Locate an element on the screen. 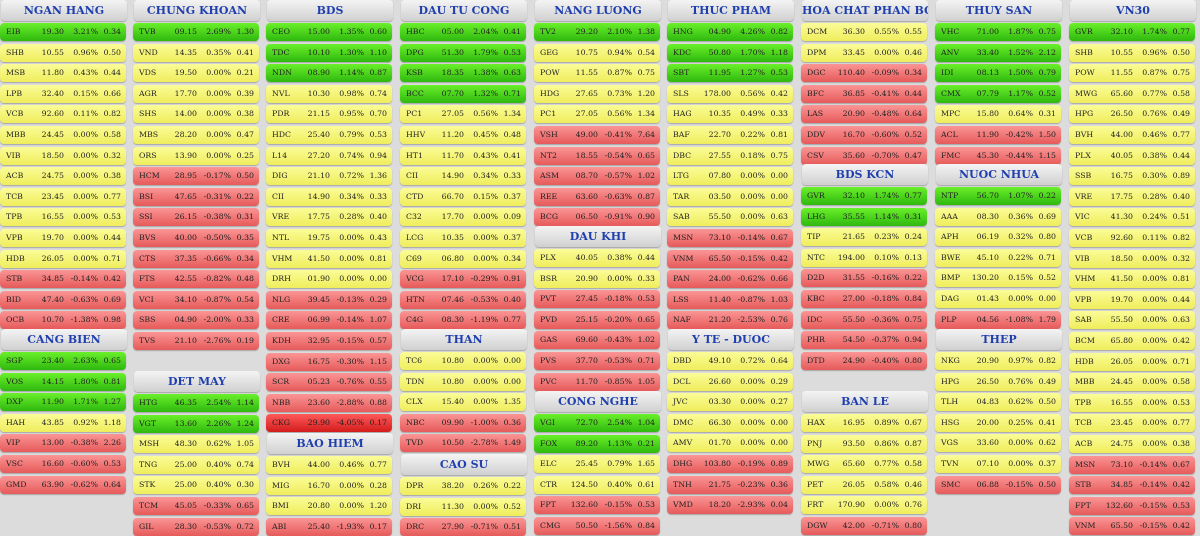 The height and width of the screenshot is (536, 1200). stock-row: TAR 03.50 0.00% 0.00 is located at coordinates (730, 197).